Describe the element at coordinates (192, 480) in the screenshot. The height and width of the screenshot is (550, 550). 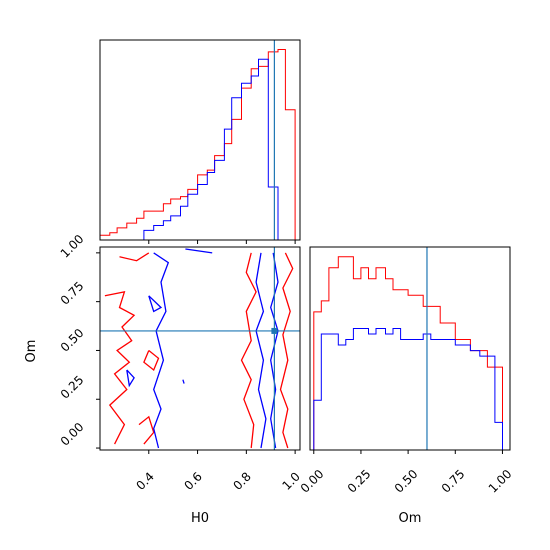
I see `h0-x-tick-label: 0.6` at that location.